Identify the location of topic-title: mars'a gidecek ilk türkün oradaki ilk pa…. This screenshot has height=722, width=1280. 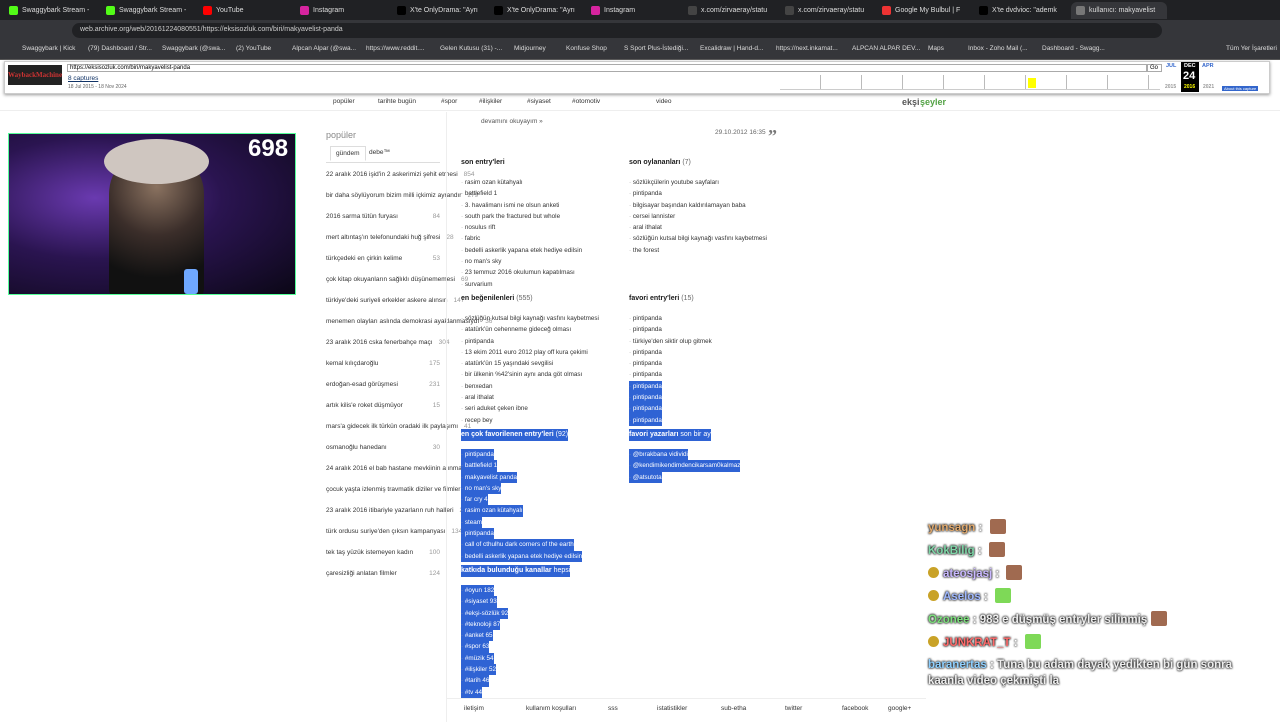
(392, 426).